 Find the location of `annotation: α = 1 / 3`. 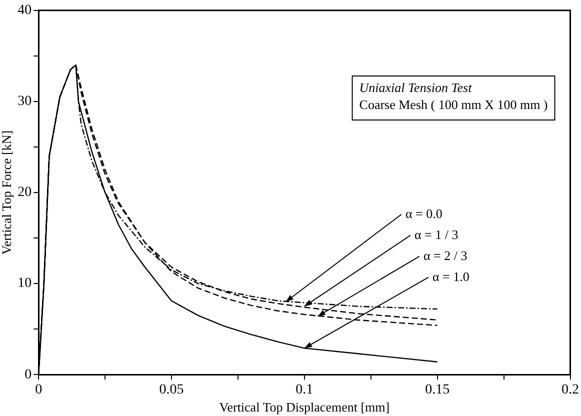

annotation: α = 1 / 3 is located at coordinates (436, 234).